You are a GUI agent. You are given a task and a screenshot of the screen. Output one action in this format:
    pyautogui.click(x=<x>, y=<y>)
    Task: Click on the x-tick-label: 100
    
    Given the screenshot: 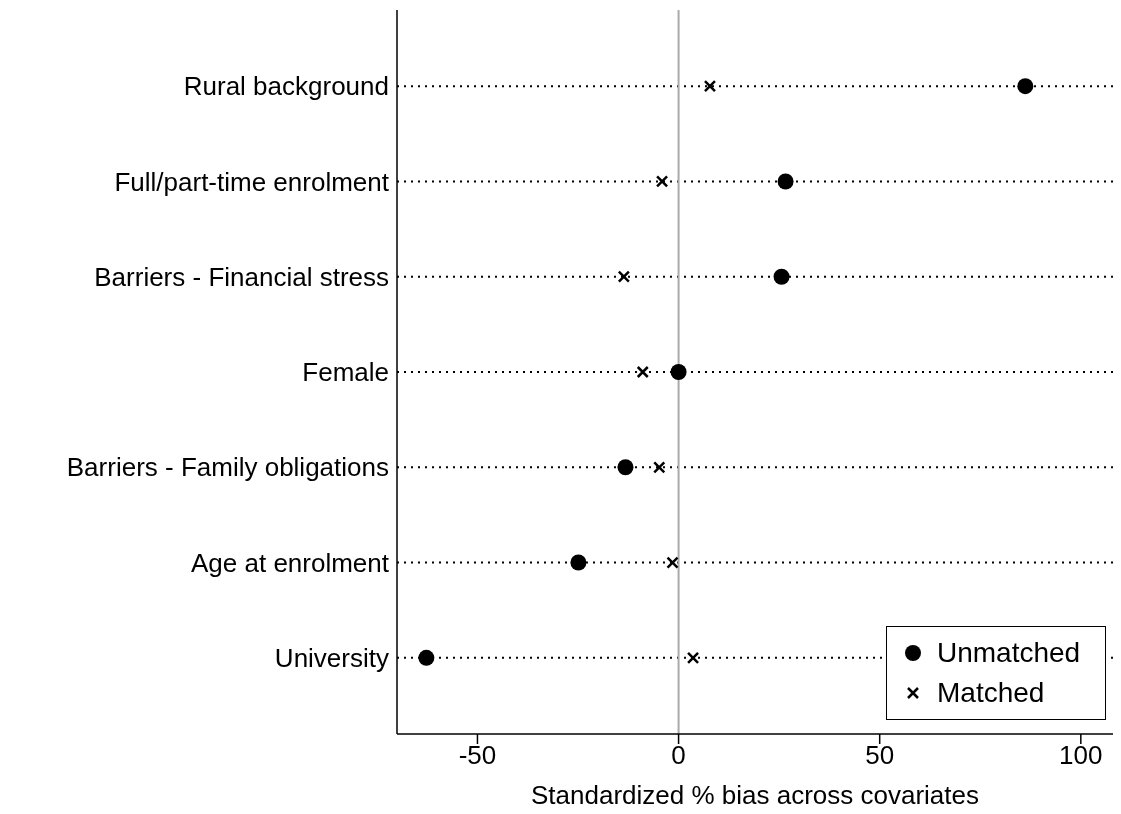 What is the action you would take?
    pyautogui.click(x=1081, y=755)
    